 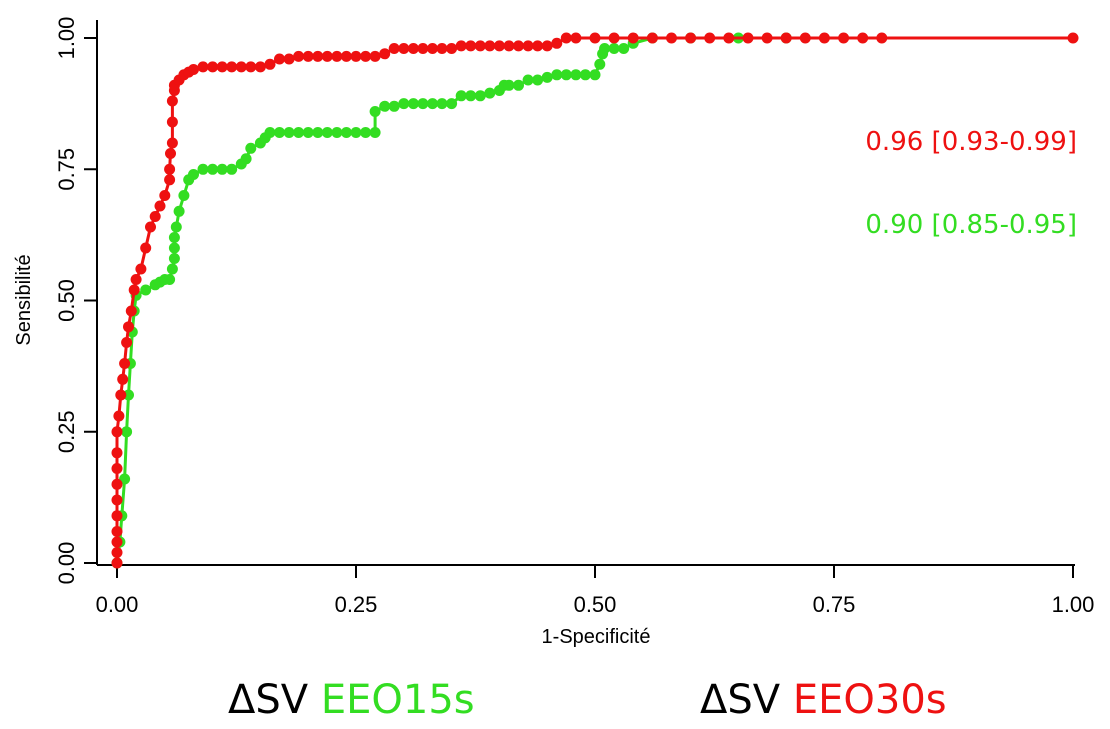 I want to click on auc-label-eeo30s: 0.96 [0.93-0.99], so click(x=971, y=142).